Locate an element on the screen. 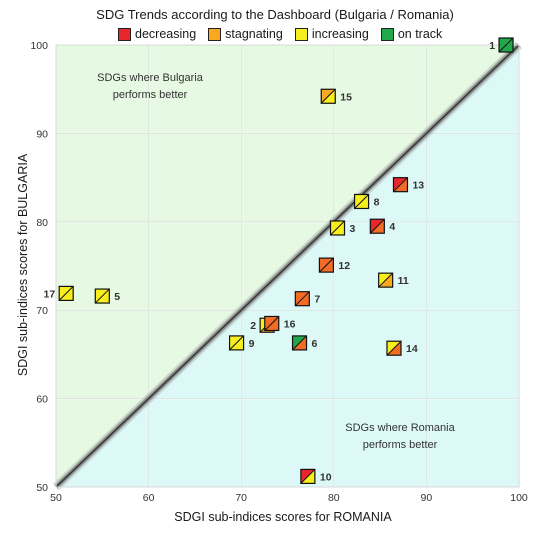 This screenshot has width=550, height=537. sdg-label-3: 3 is located at coordinates (353, 229).